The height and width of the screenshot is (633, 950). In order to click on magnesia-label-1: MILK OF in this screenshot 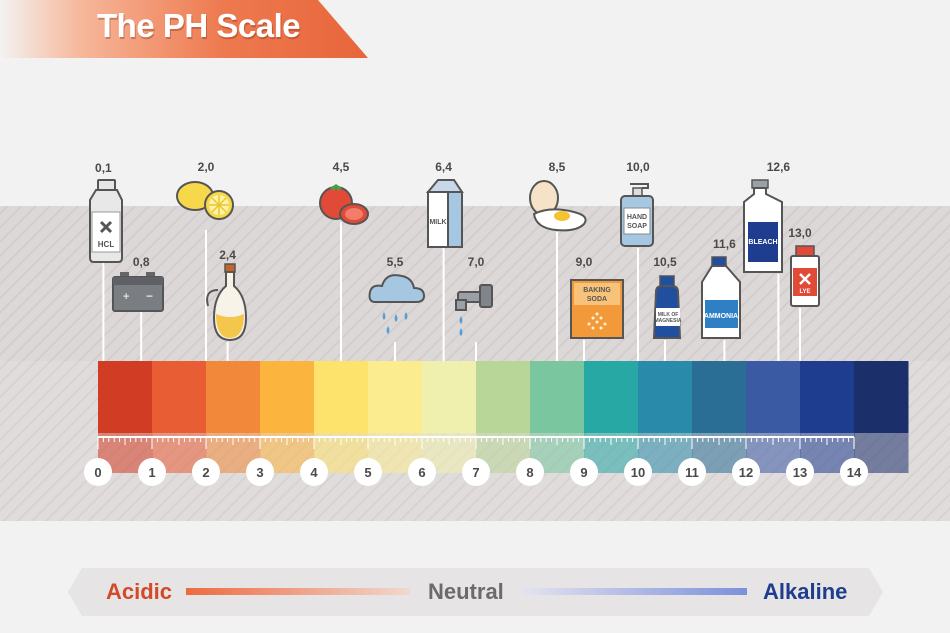, I will do `click(668, 315)`.